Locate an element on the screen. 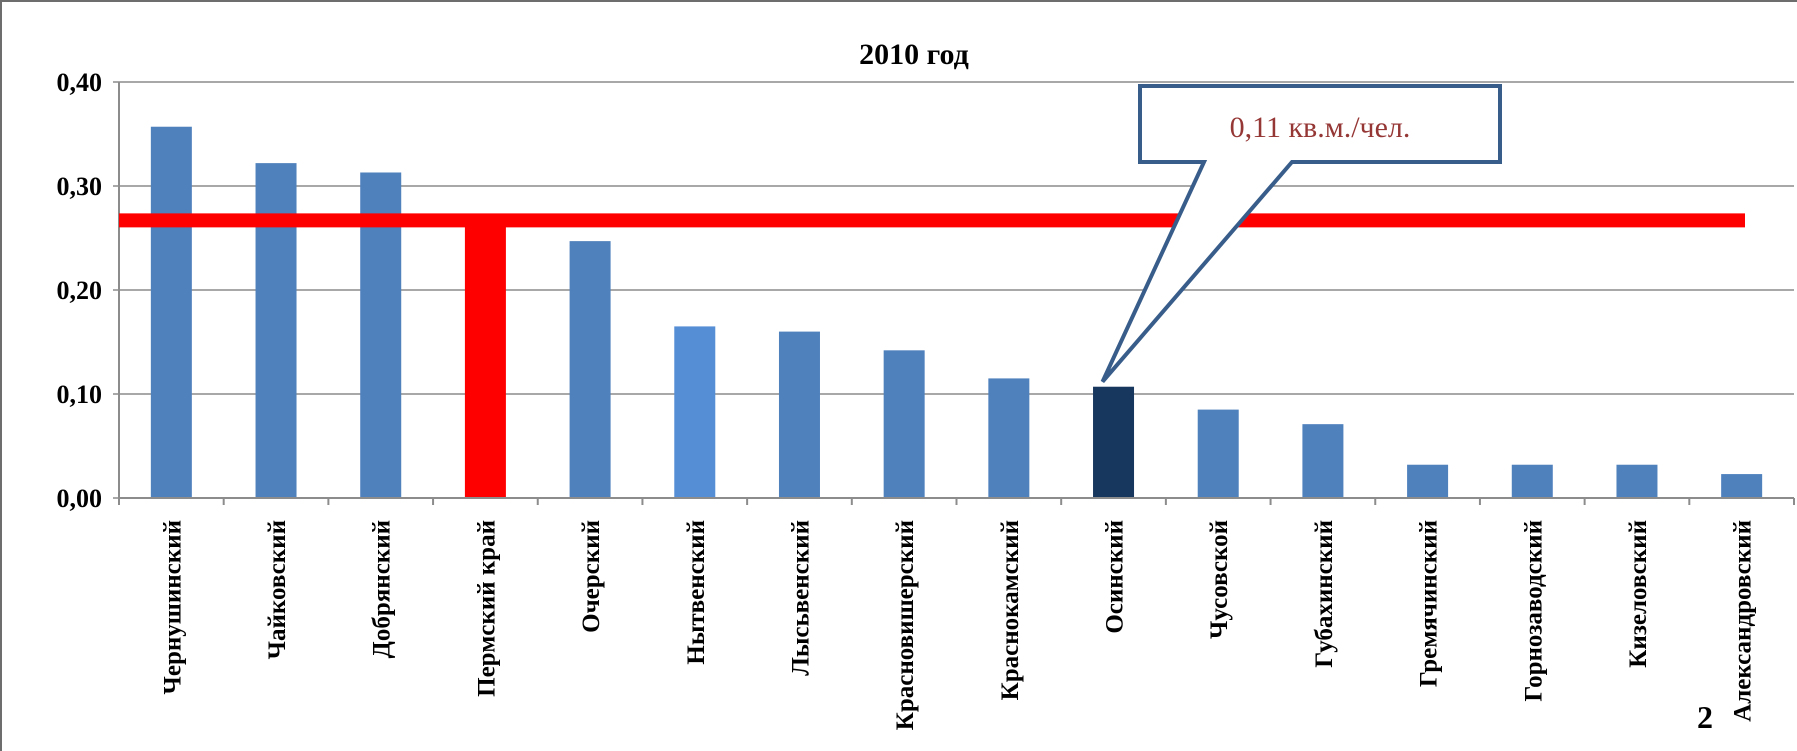 The height and width of the screenshot is (751, 1797). x-tick-label: Очерский is located at coordinates (591, 576).